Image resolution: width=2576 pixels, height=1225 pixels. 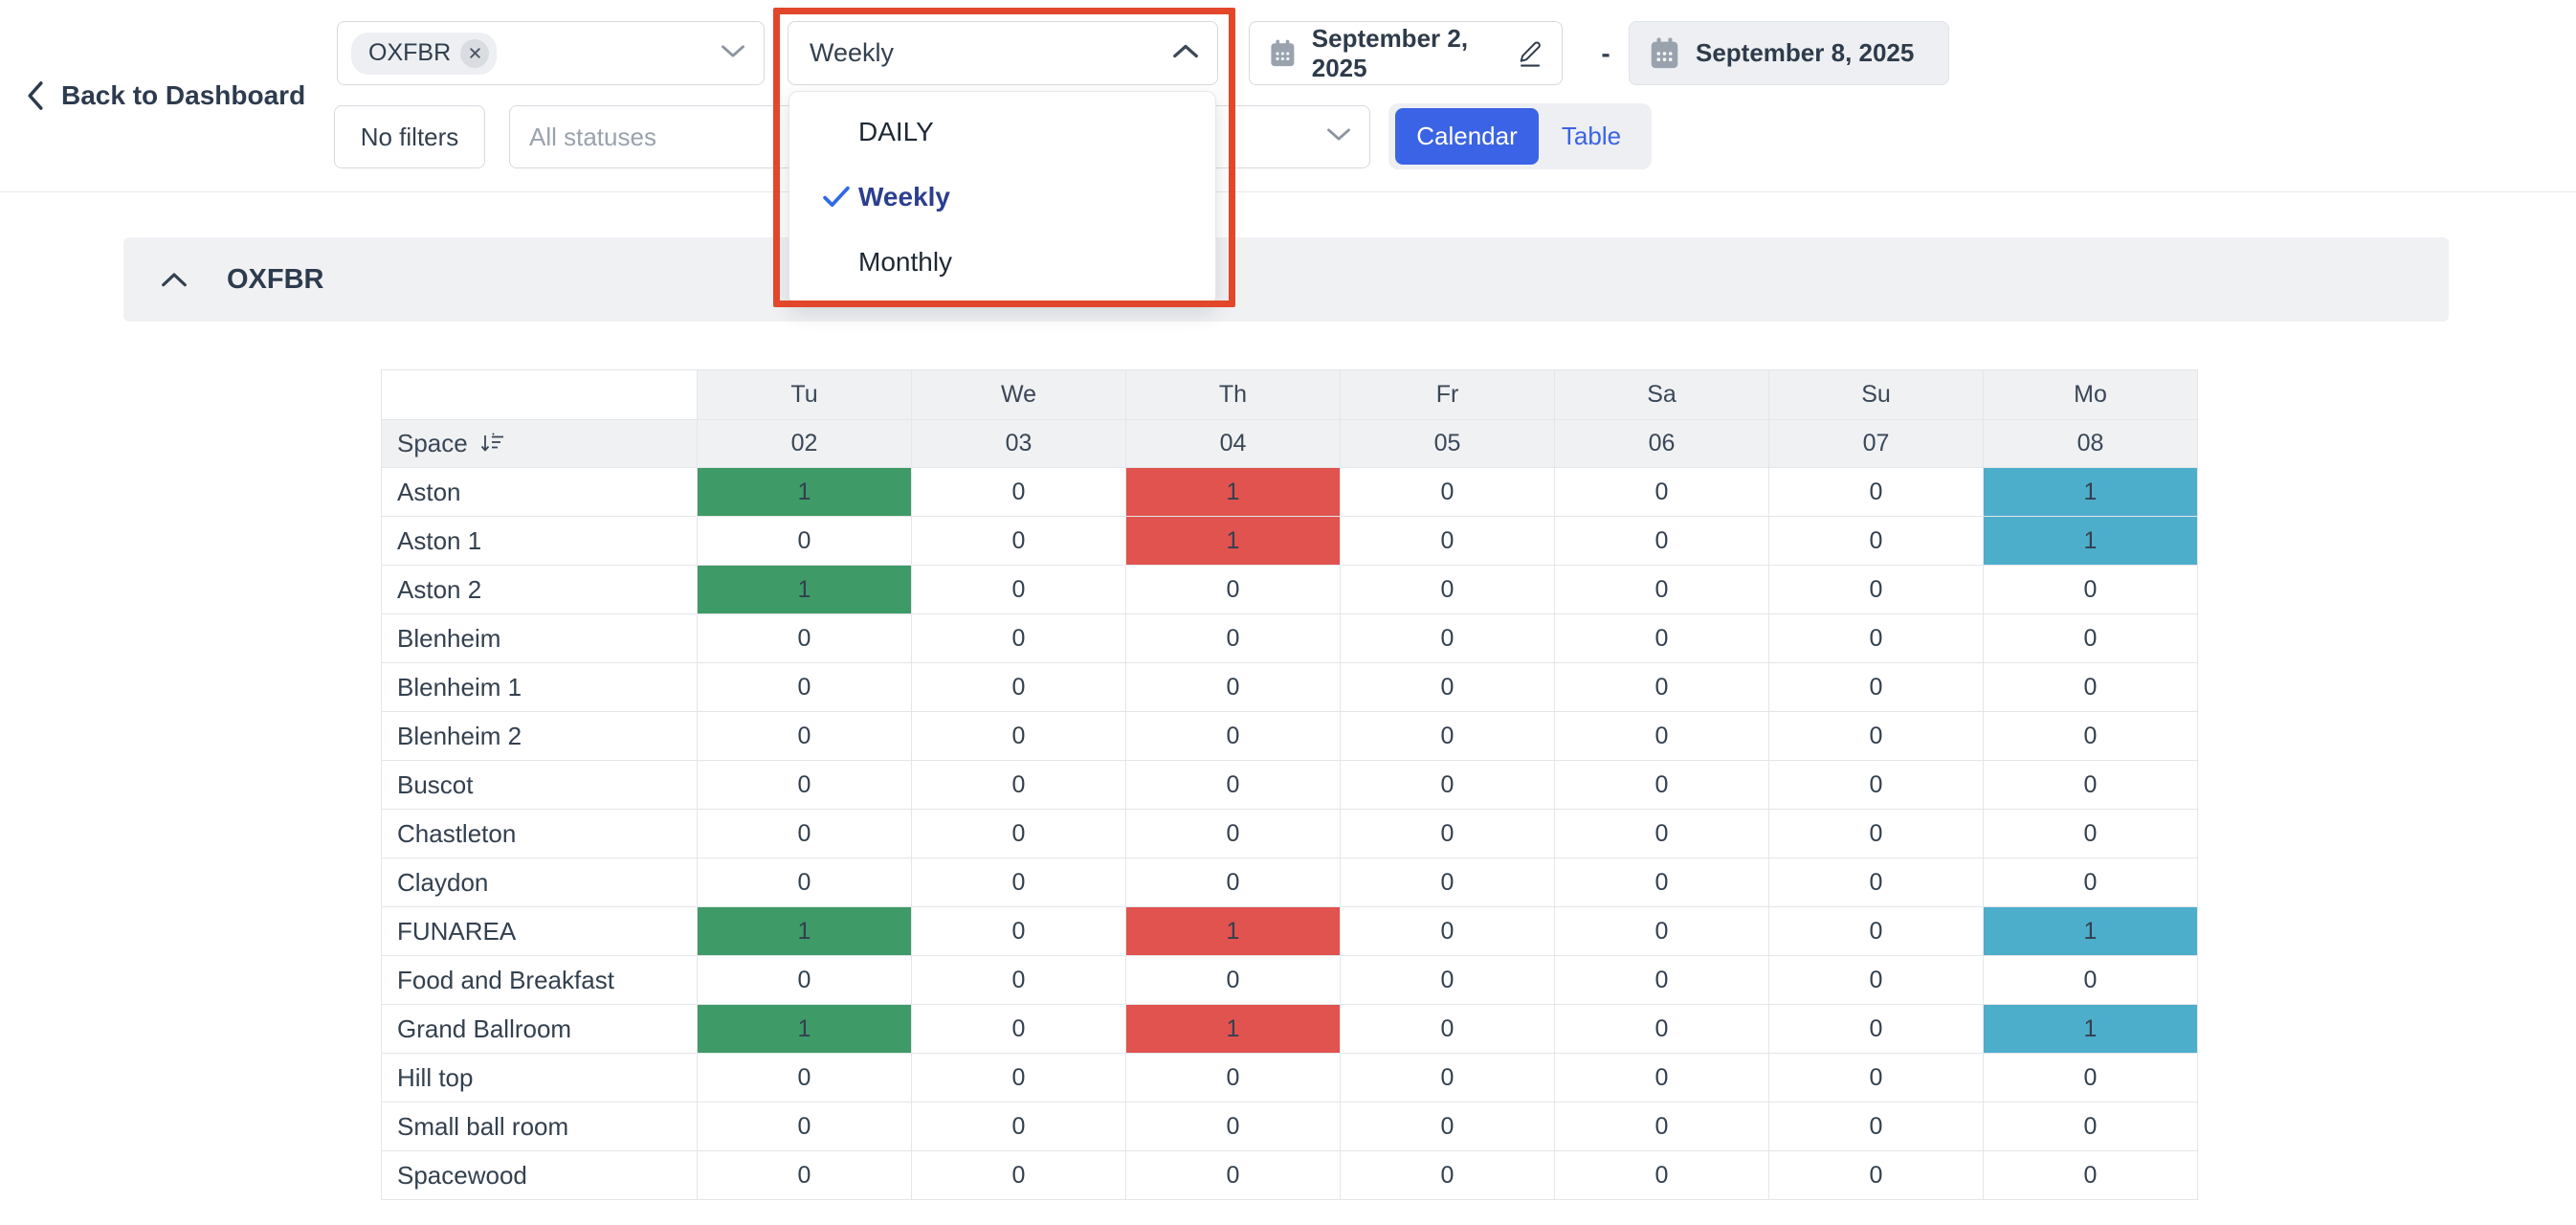 I want to click on section-header-oxfbr: OXFBR, so click(x=1286, y=280).